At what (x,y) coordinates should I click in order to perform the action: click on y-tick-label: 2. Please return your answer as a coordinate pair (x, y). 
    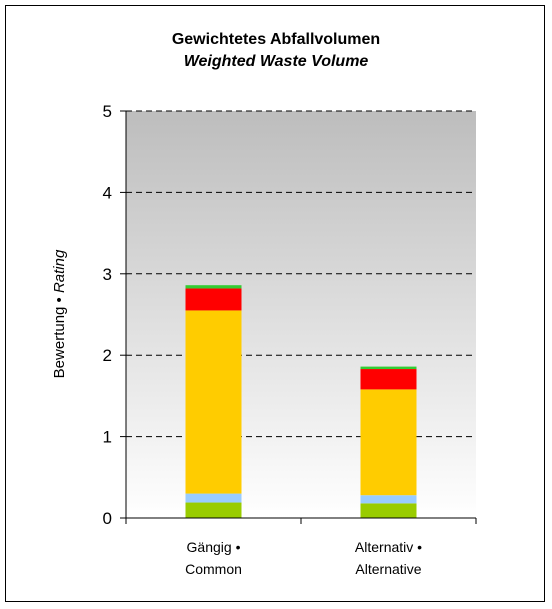
    Looking at the image, I should click on (107, 355).